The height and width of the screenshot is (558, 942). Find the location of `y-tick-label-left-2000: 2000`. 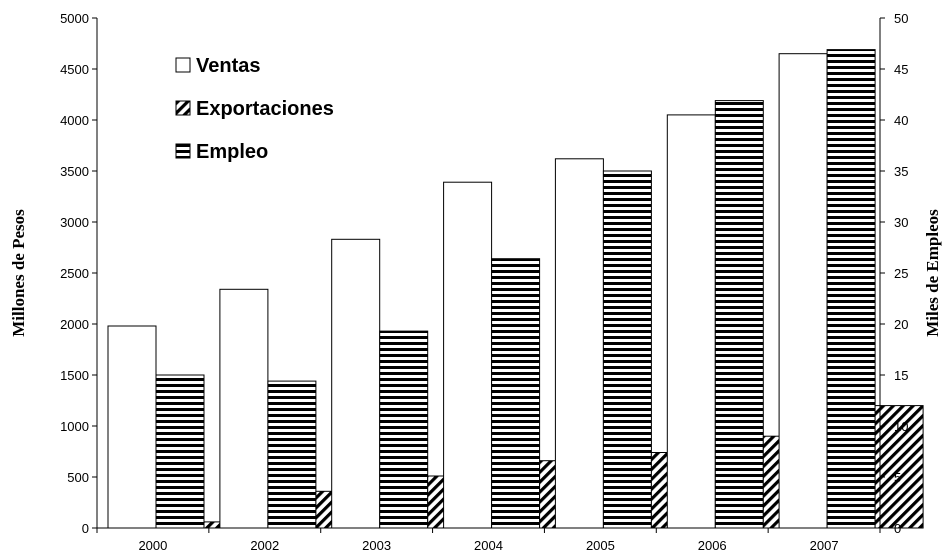

y-tick-label-left-2000: 2000 is located at coordinates (74, 324).